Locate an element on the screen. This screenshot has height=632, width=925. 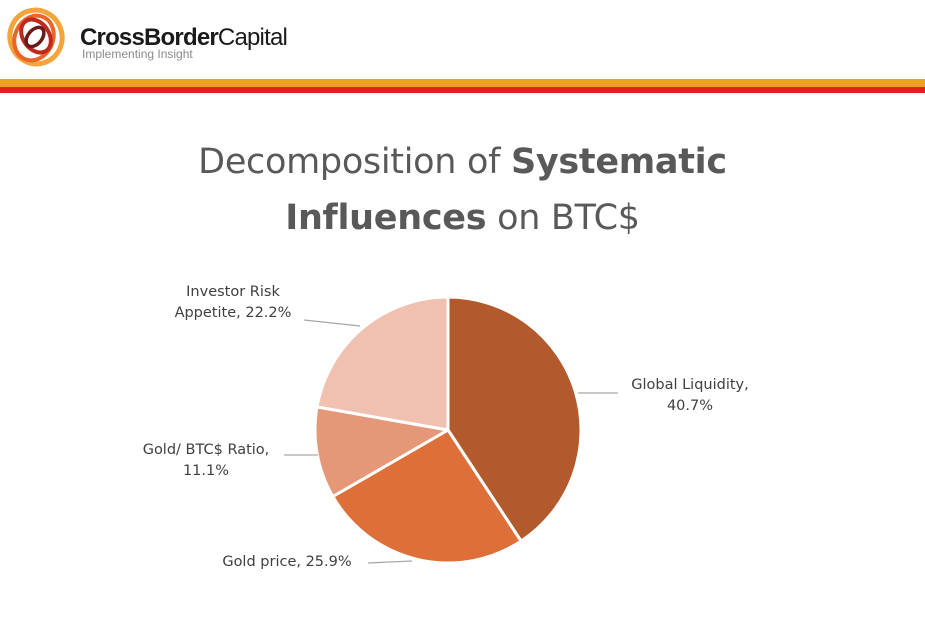
title-suffix: on BTC$ is located at coordinates (563, 218).